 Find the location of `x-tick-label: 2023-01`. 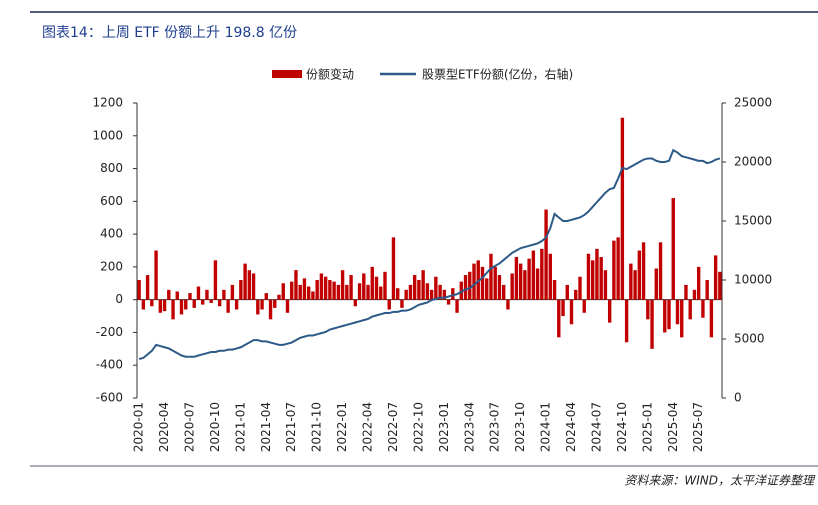

x-tick-label: 2023-01 is located at coordinates (444, 427).